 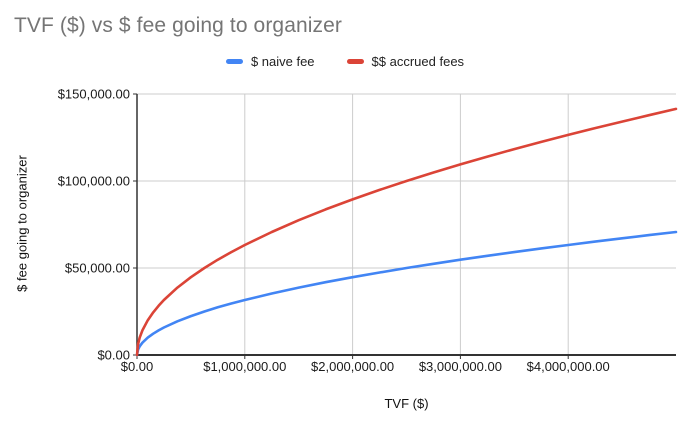 What do you see at coordinates (97, 268) in the screenshot?
I see `y-tick-label: $50,000.00` at bounding box center [97, 268].